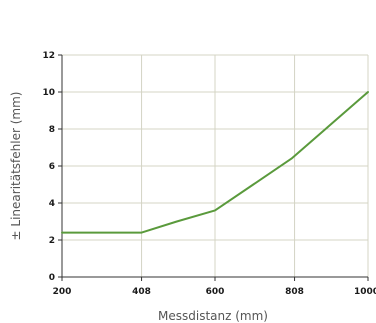 The image size is (376, 323). I want to click on y-axis-title: ± Linearitätsfehler (mm), so click(16, 166).